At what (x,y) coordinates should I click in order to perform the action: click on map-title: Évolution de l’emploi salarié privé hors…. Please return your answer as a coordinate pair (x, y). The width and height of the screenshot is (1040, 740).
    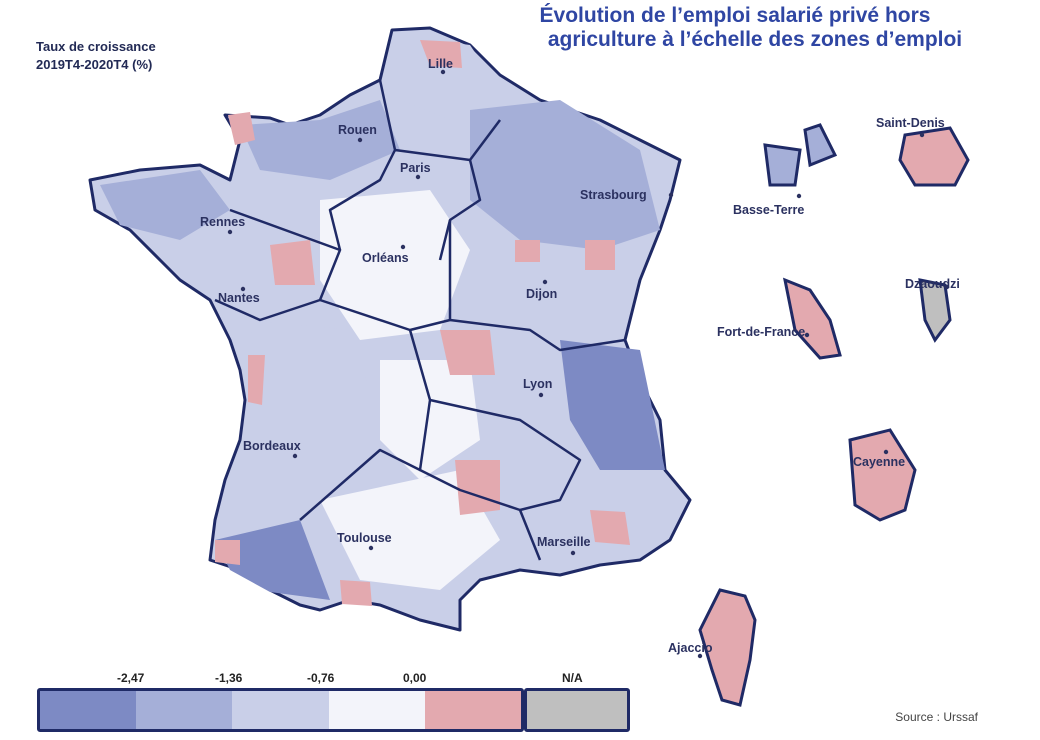
    Looking at the image, I should click on (735, 28).